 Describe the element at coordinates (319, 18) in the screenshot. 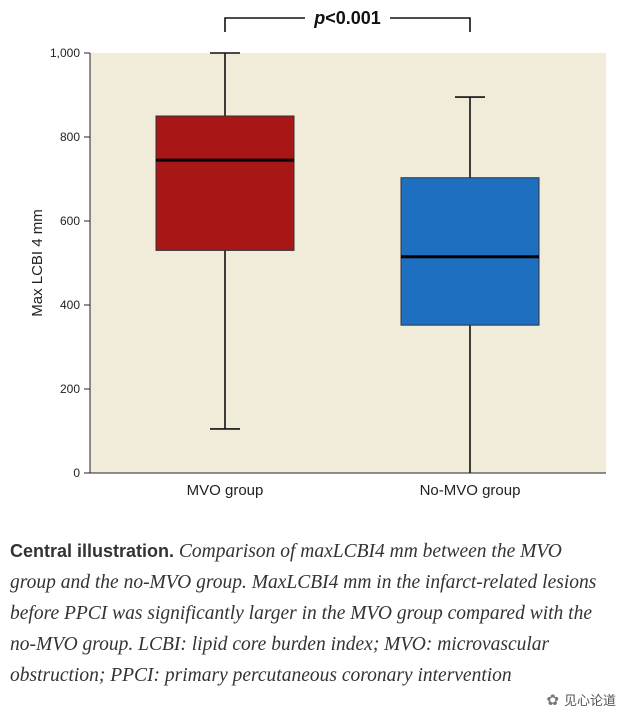

I see `p-symbol: p` at that location.